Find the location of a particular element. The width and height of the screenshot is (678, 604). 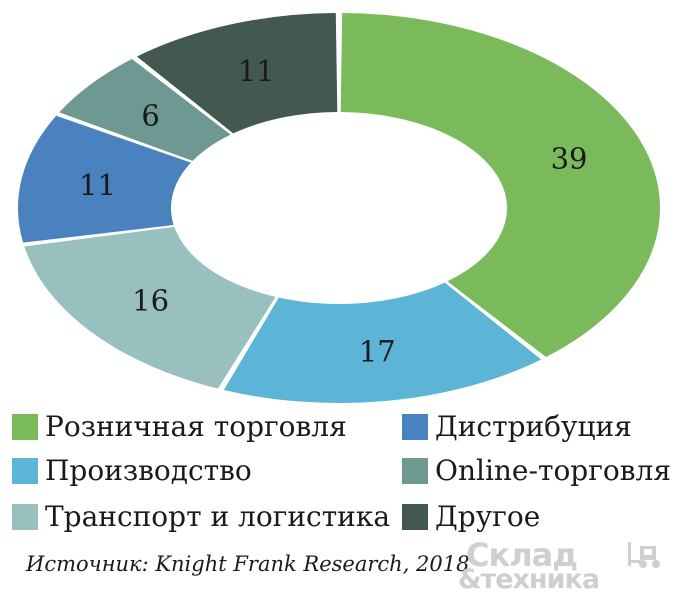

legend-item-transport-logistics: Транспорт и логистика is located at coordinates (201, 516).